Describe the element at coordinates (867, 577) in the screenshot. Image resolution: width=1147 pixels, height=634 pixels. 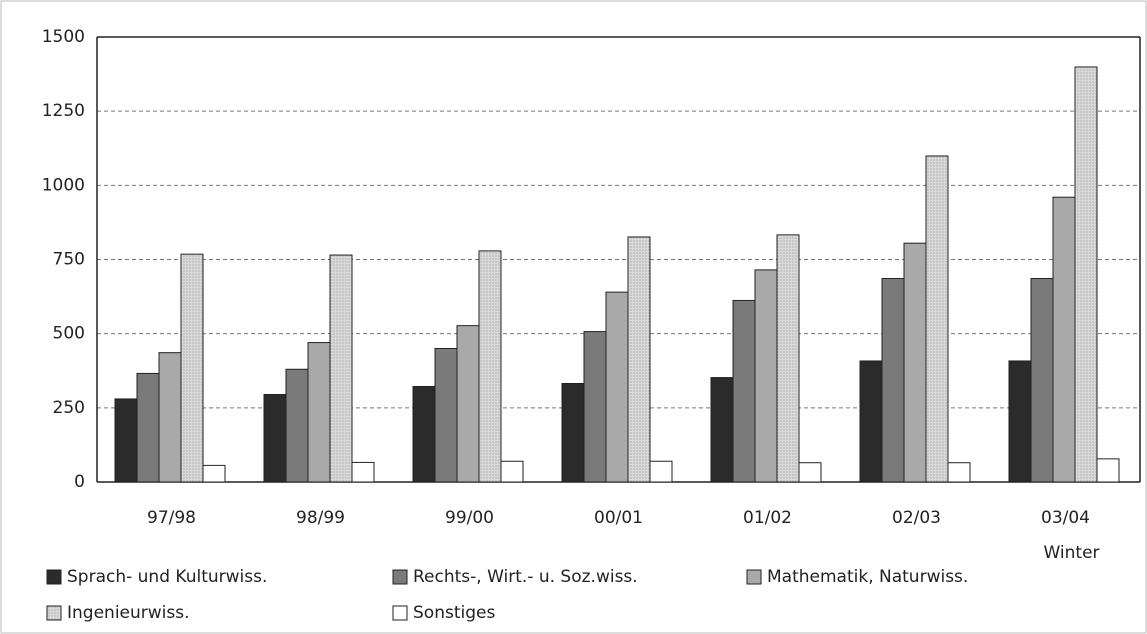
I see `legend-label: Mathematik, Naturwiss.` at that location.